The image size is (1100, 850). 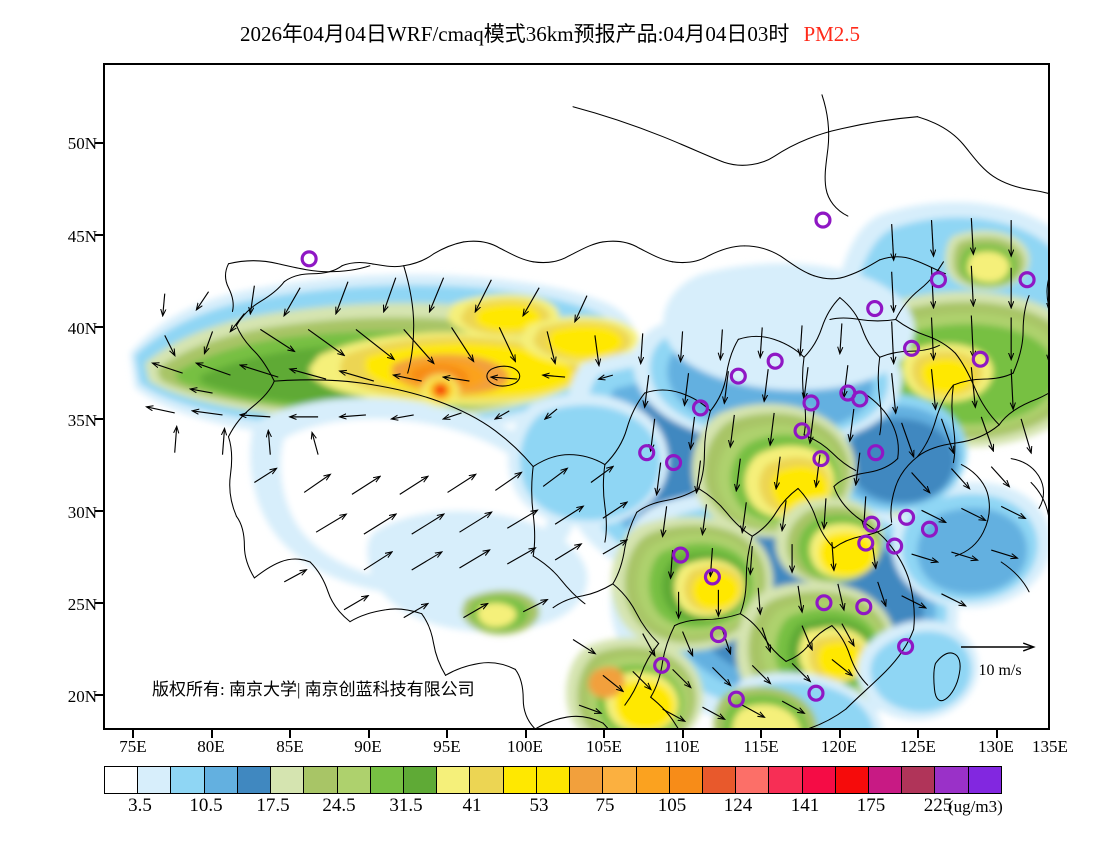 I want to click on lon-tick-130e: 130E, so click(x=996, y=746).